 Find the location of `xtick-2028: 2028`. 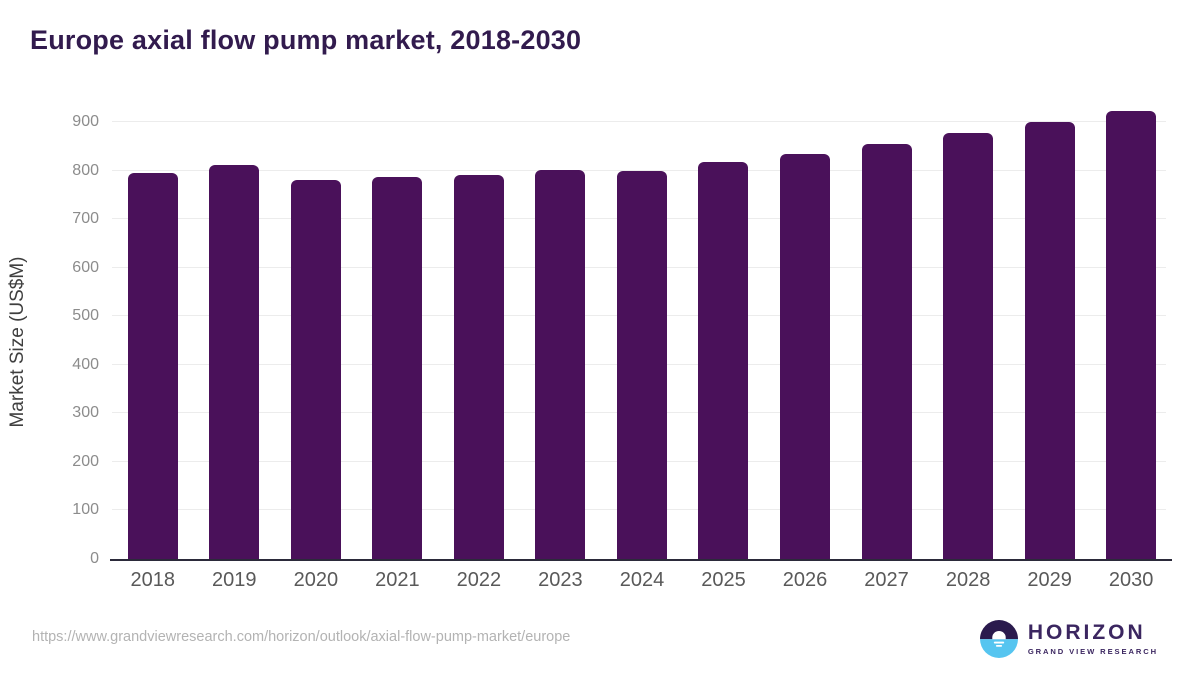

xtick-2028: 2028 is located at coordinates (968, 580).